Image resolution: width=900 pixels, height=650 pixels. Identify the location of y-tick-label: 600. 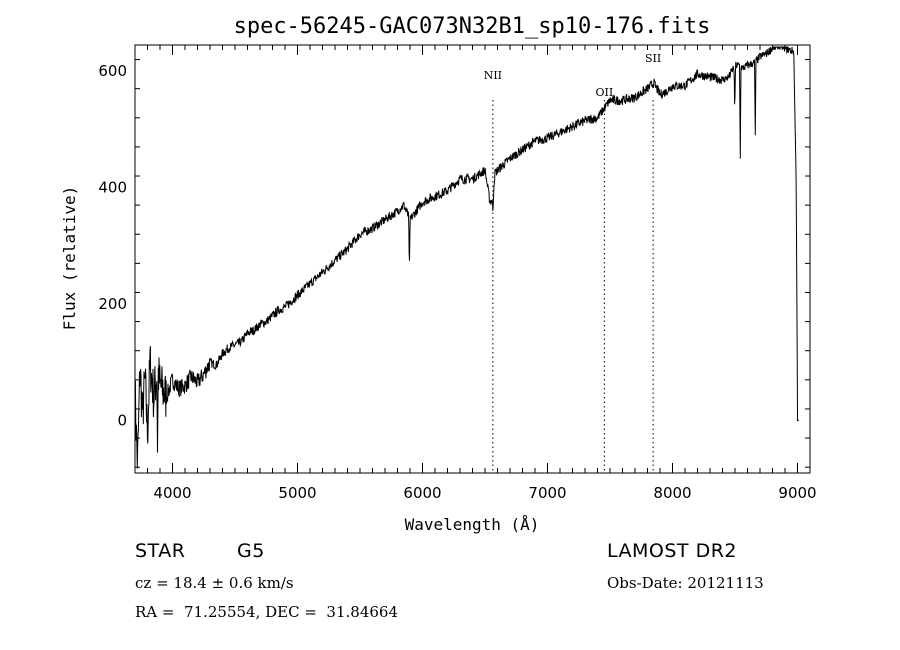
(112, 71).